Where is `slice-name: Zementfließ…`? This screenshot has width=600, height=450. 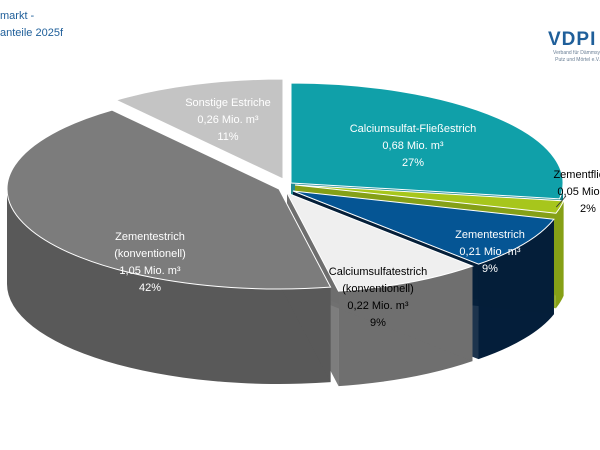 slice-name: Zementfließ… is located at coordinates (576, 175).